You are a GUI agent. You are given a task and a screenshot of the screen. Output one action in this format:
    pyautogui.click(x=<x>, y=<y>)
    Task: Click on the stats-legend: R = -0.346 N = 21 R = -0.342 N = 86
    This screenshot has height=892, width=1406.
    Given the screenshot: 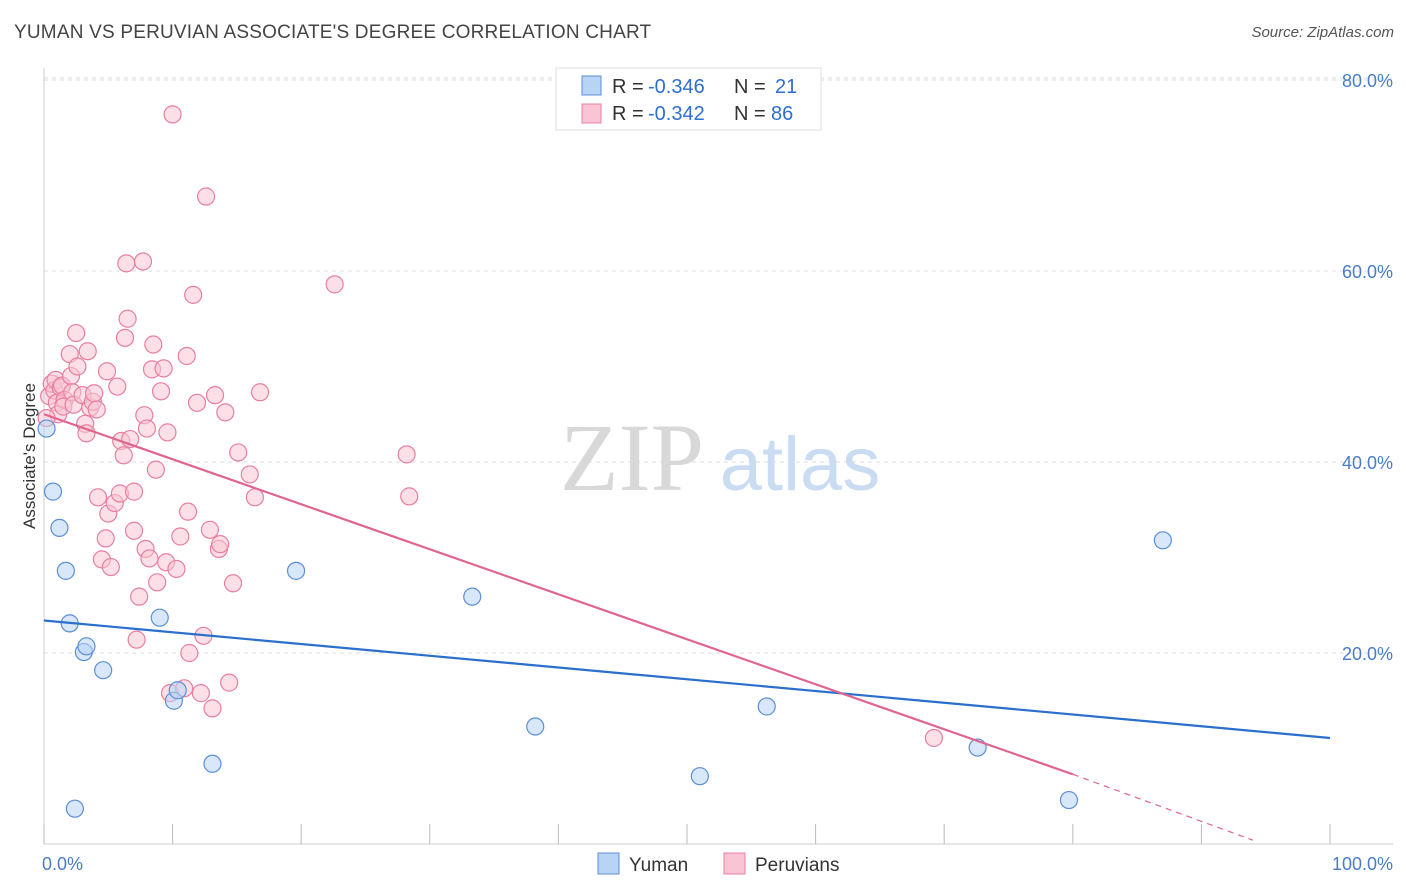 What is the action you would take?
    pyautogui.click(x=688, y=99)
    